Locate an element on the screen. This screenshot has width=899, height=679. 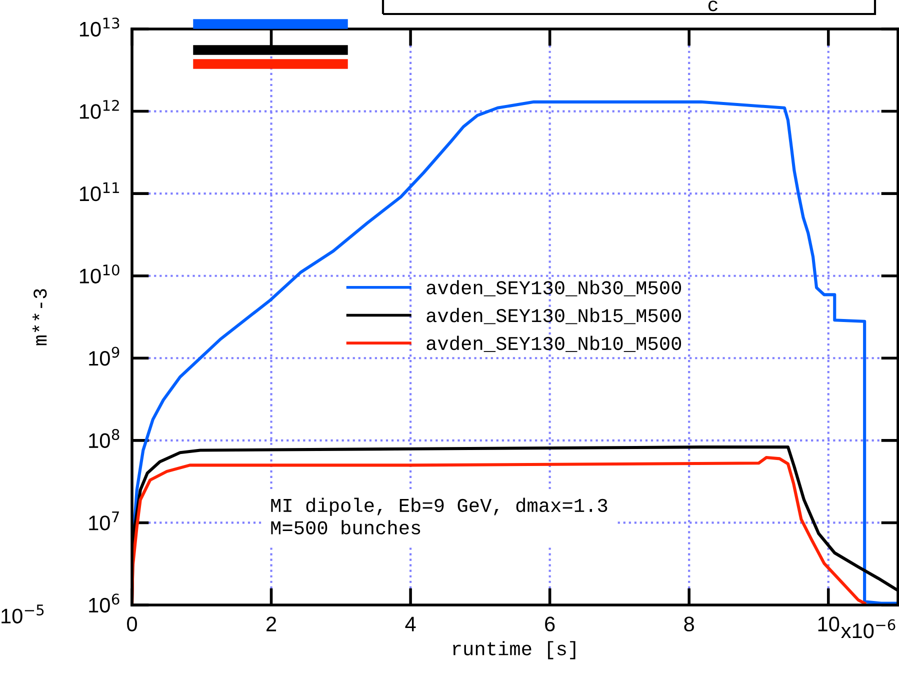
x-tick-label: 8 is located at coordinates (689, 624).